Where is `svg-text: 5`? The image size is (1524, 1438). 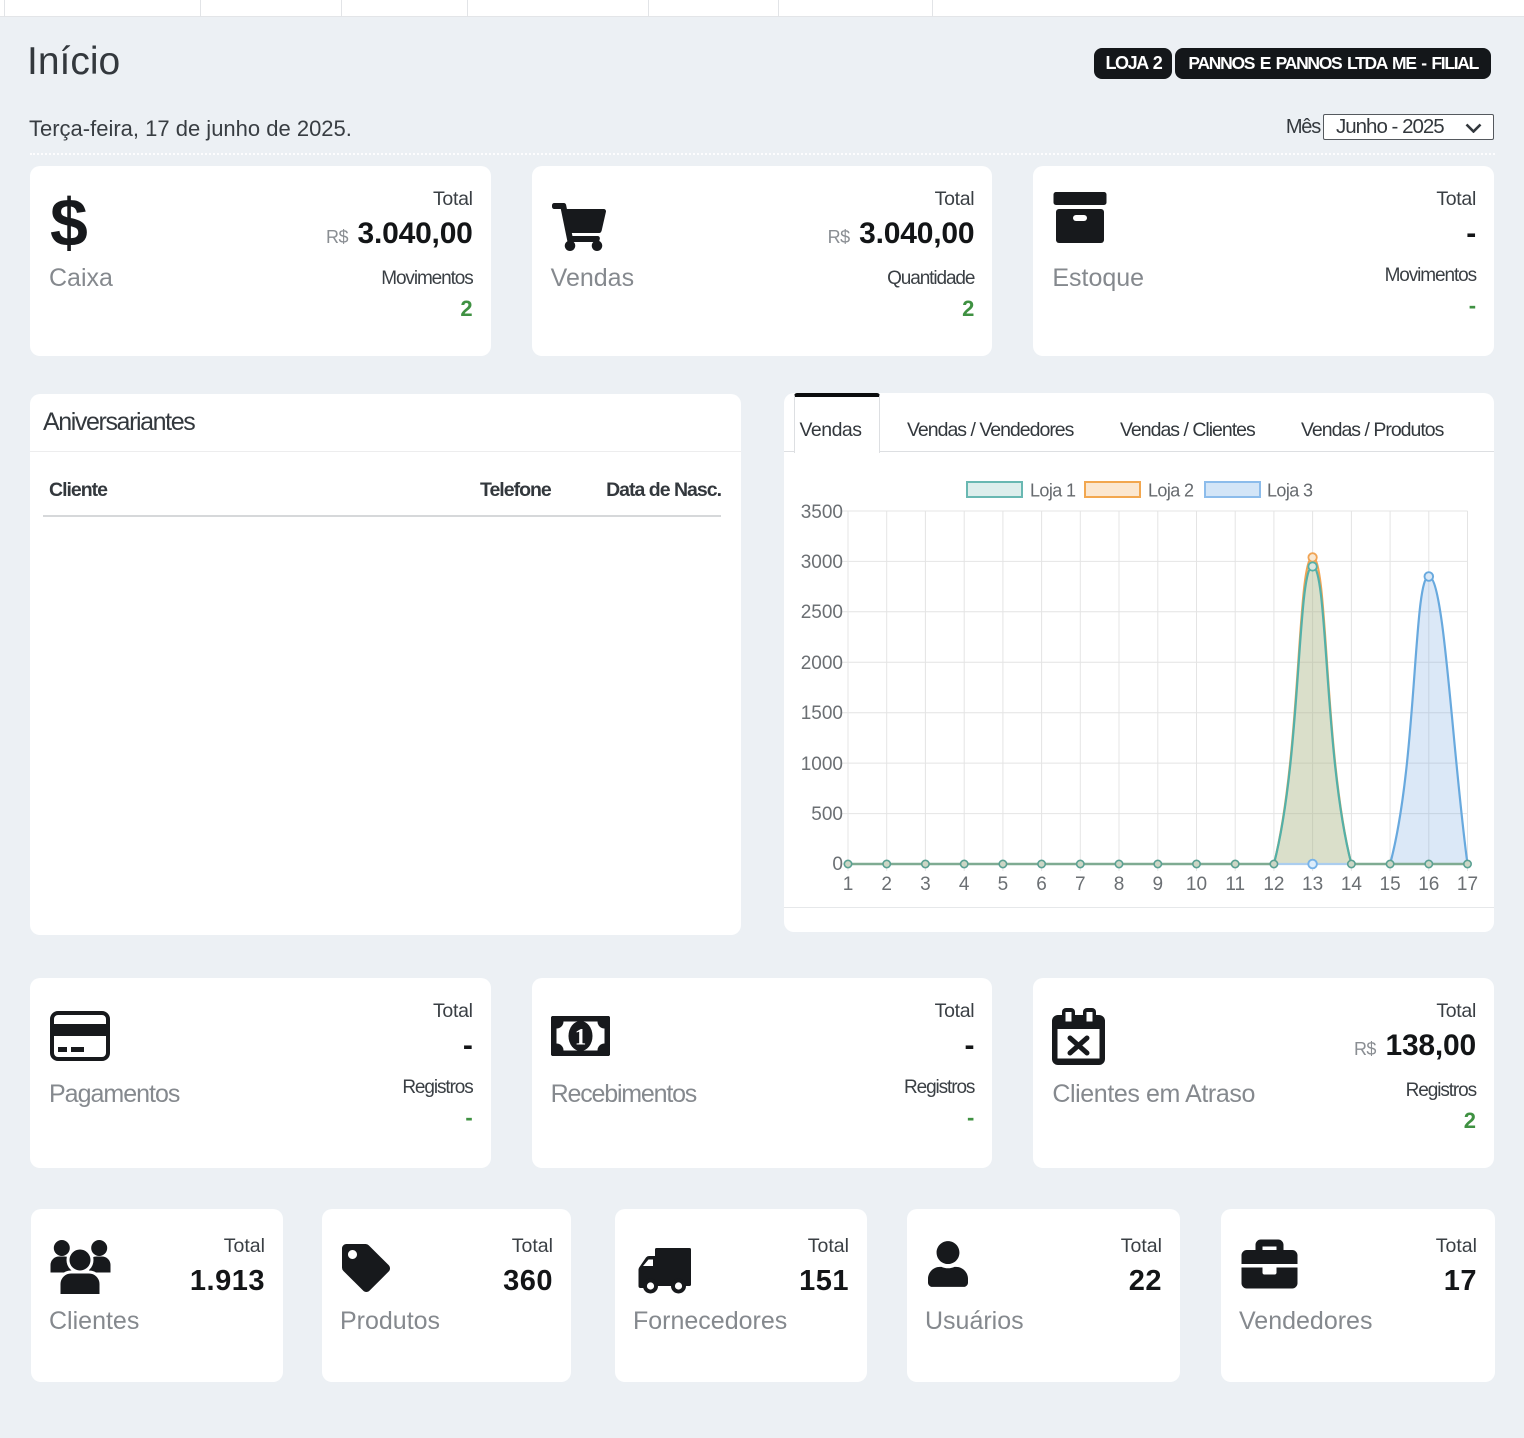 svg-text: 5 is located at coordinates (1003, 884).